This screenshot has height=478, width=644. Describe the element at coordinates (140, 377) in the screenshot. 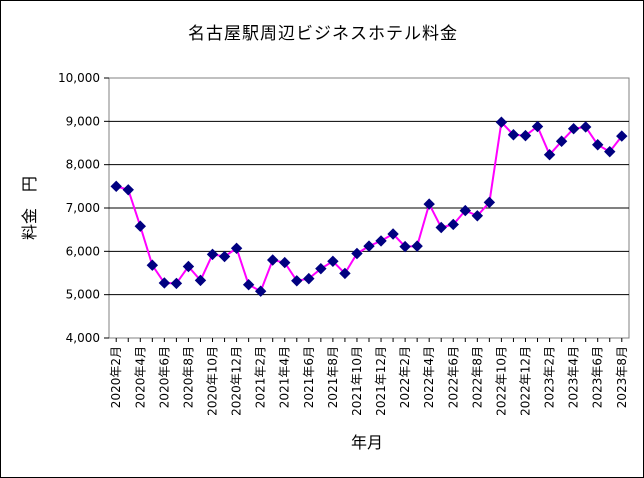

I see `x-tick-label: 2020年4月` at that location.